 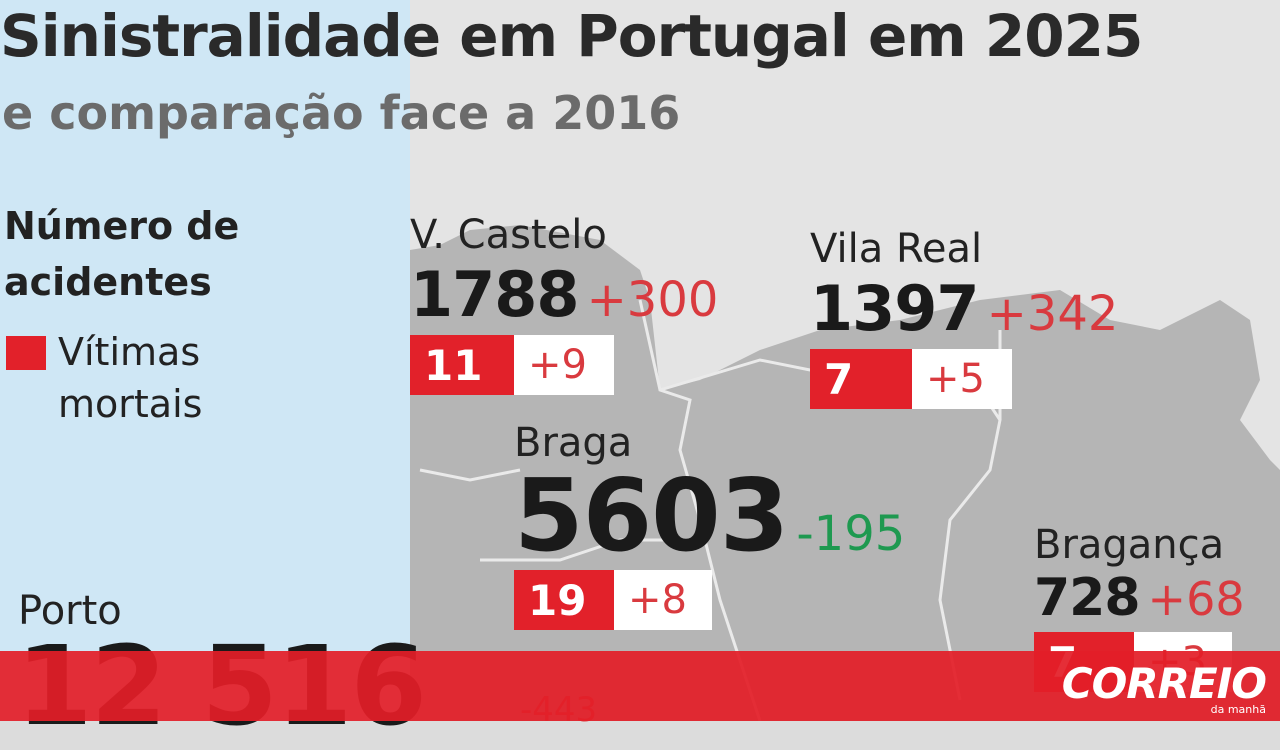 What do you see at coordinates (1052, 314) in the screenshot?
I see `accidents-change: +342` at bounding box center [1052, 314].